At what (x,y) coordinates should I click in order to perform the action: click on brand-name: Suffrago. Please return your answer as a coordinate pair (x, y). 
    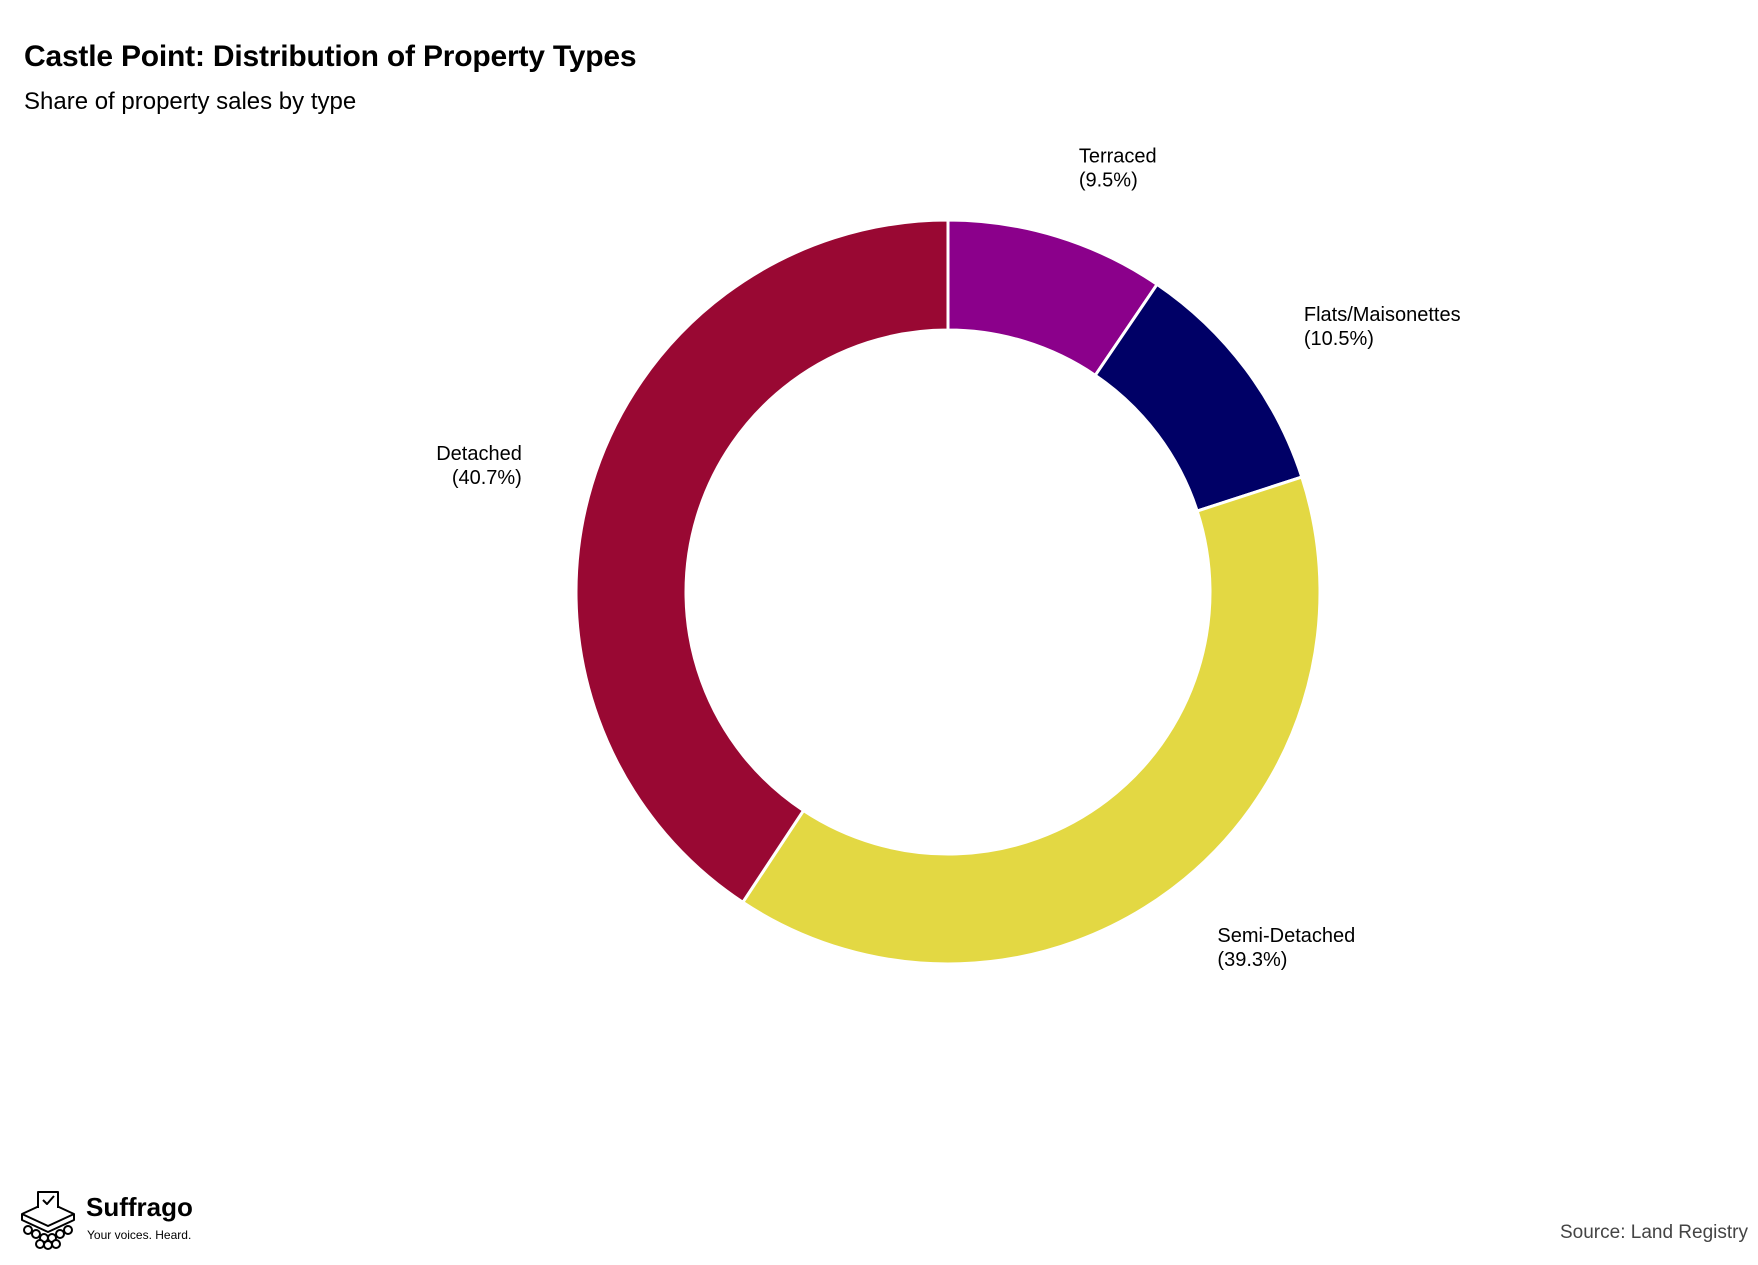
    Looking at the image, I should click on (139, 1207).